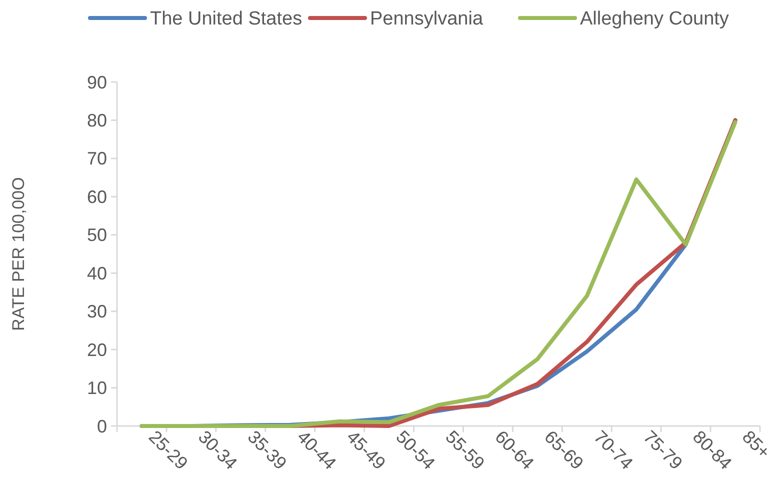  What do you see at coordinates (96, 350) in the screenshot?
I see `y-tick-label: 20` at bounding box center [96, 350].